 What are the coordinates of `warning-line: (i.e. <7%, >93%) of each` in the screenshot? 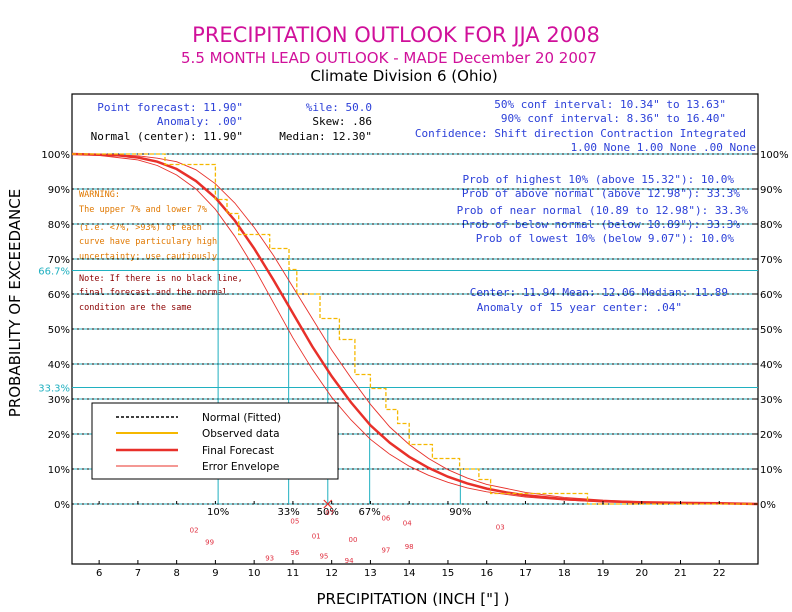 It's located at (140, 228).